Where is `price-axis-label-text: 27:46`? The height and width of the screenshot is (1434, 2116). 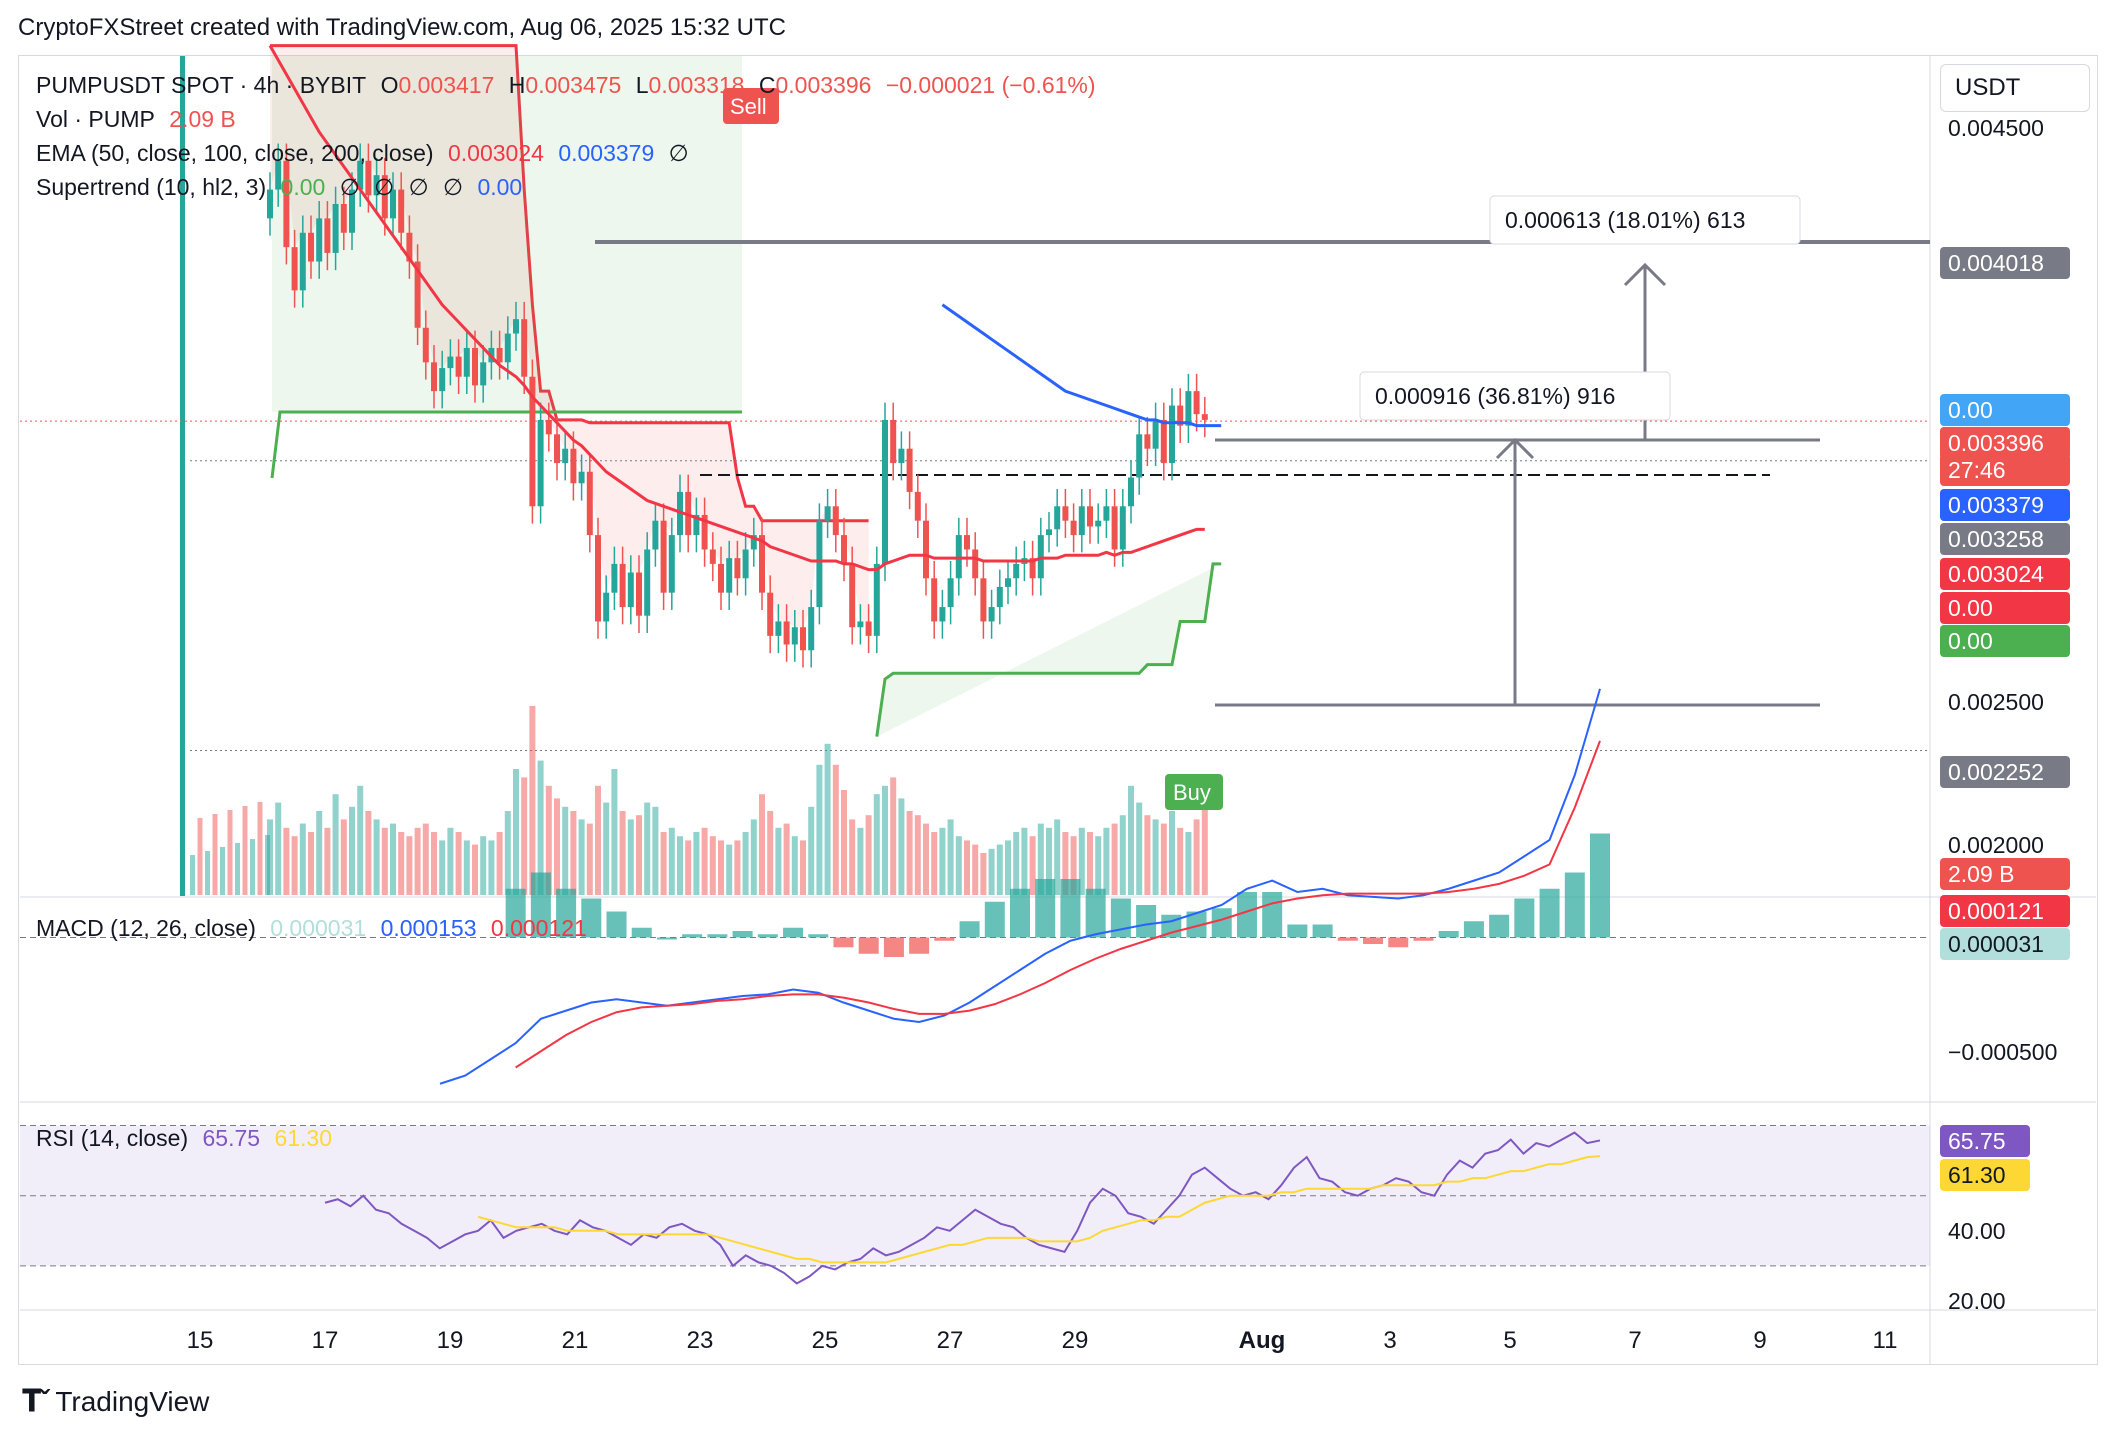 price-axis-label-text: 27:46 is located at coordinates (1977, 470).